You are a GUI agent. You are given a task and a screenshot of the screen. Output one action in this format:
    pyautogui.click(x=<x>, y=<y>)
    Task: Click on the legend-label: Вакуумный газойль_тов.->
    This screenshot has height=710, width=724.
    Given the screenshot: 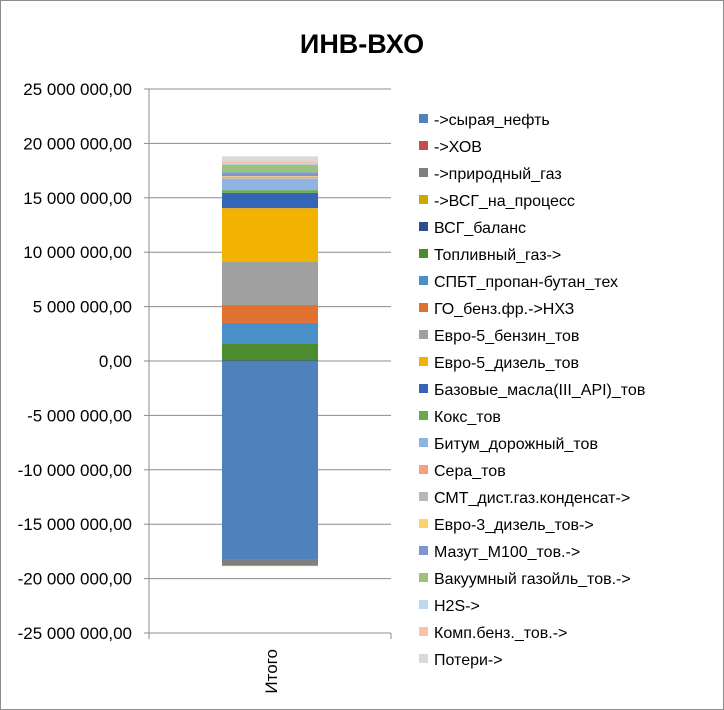 What is the action you would take?
    pyautogui.click(x=532, y=579)
    